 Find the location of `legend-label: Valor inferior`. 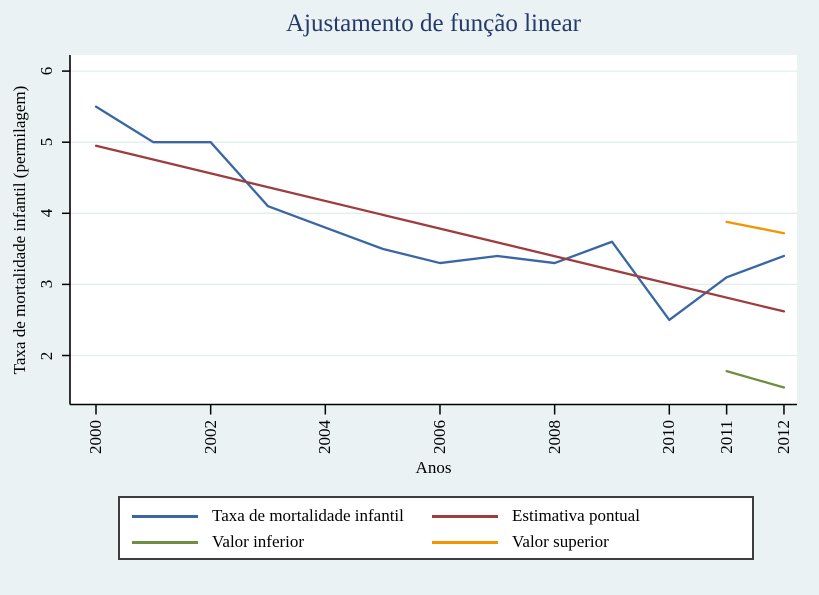

legend-label: Valor inferior is located at coordinates (258, 541).